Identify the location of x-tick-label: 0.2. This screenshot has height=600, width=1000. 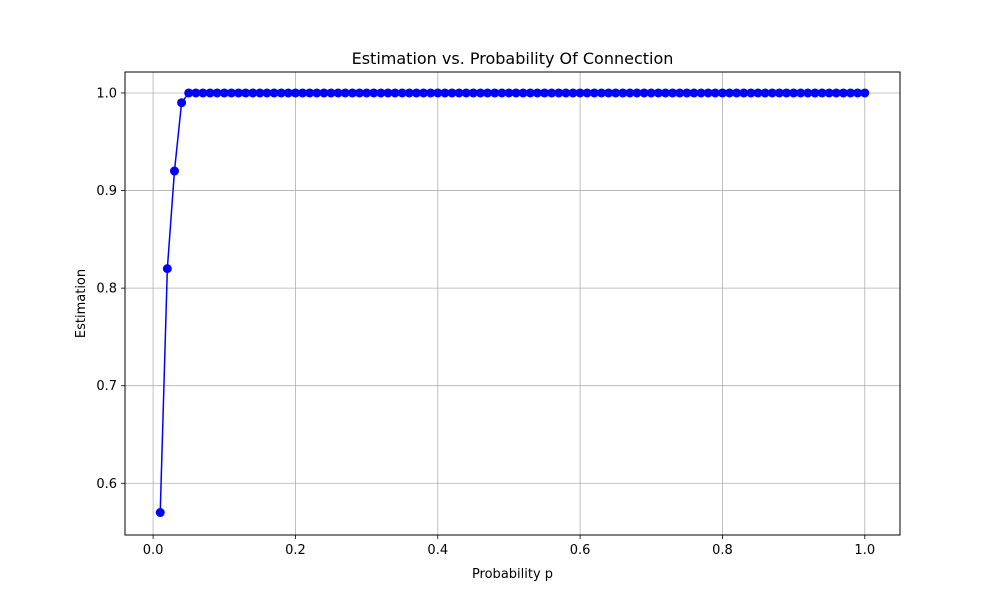
(295, 550).